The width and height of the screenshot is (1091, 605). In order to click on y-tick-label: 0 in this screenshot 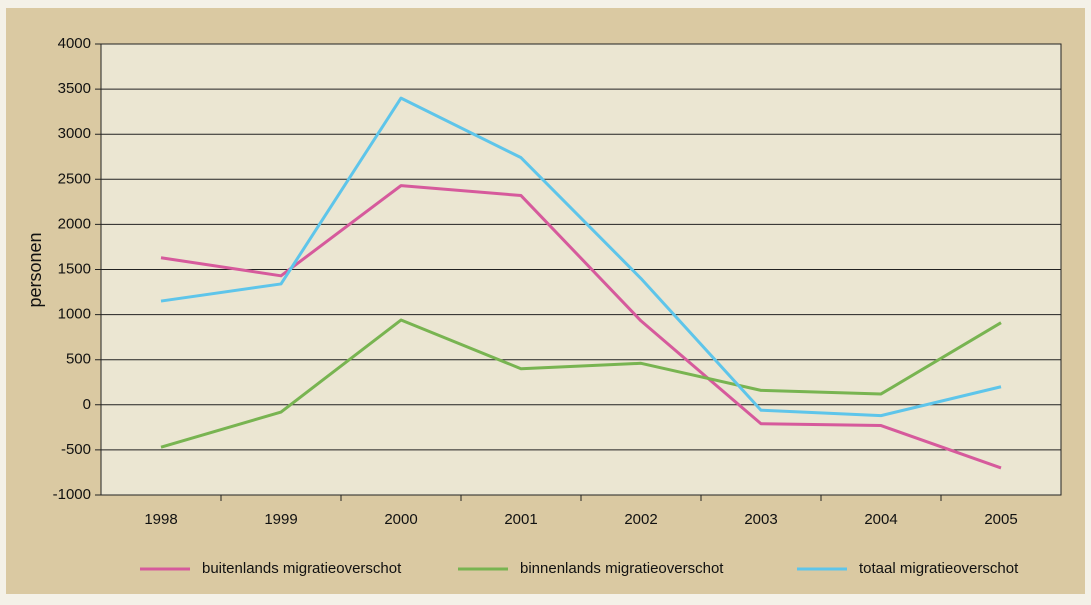, I will do `click(87, 404)`.